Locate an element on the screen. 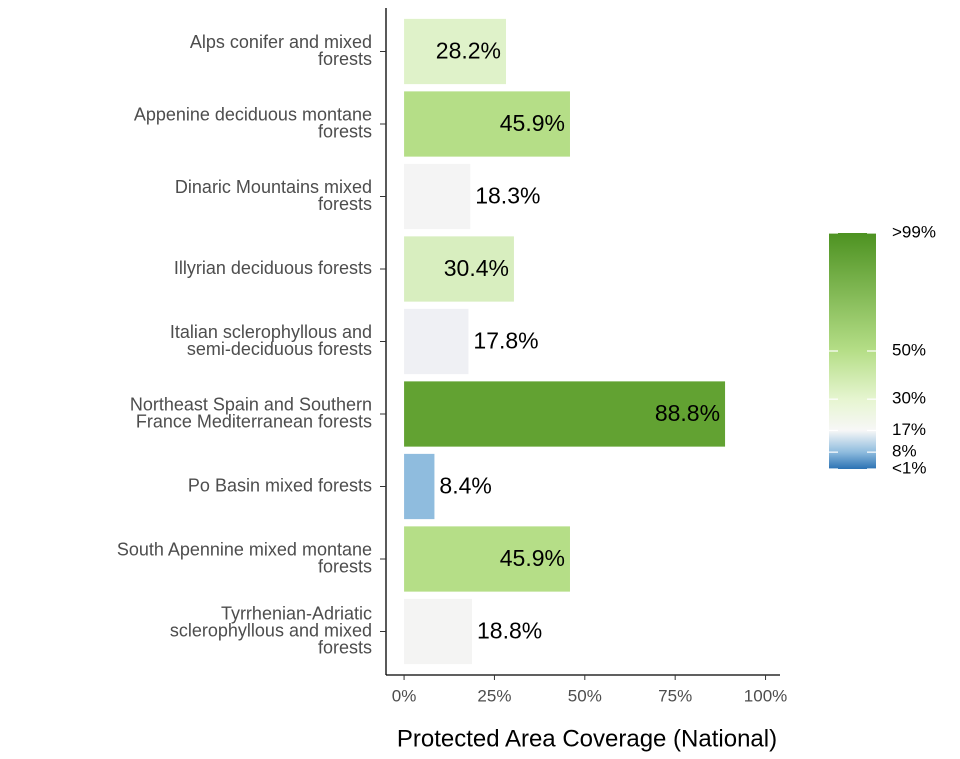 This screenshot has height=759, width=960. y-tick-label: Po Basin mixed forests is located at coordinates (280, 485).